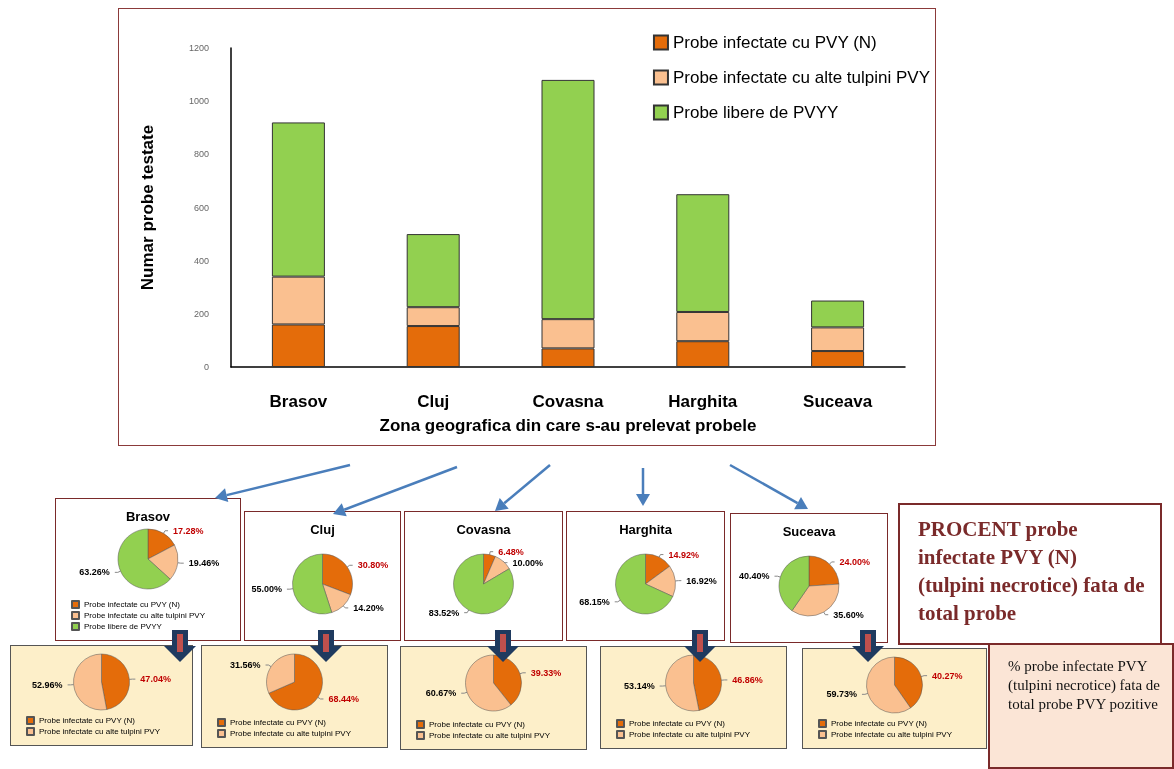 This screenshot has height=769, width=1174. I want to click on data-label: 24.00%, so click(855, 561).